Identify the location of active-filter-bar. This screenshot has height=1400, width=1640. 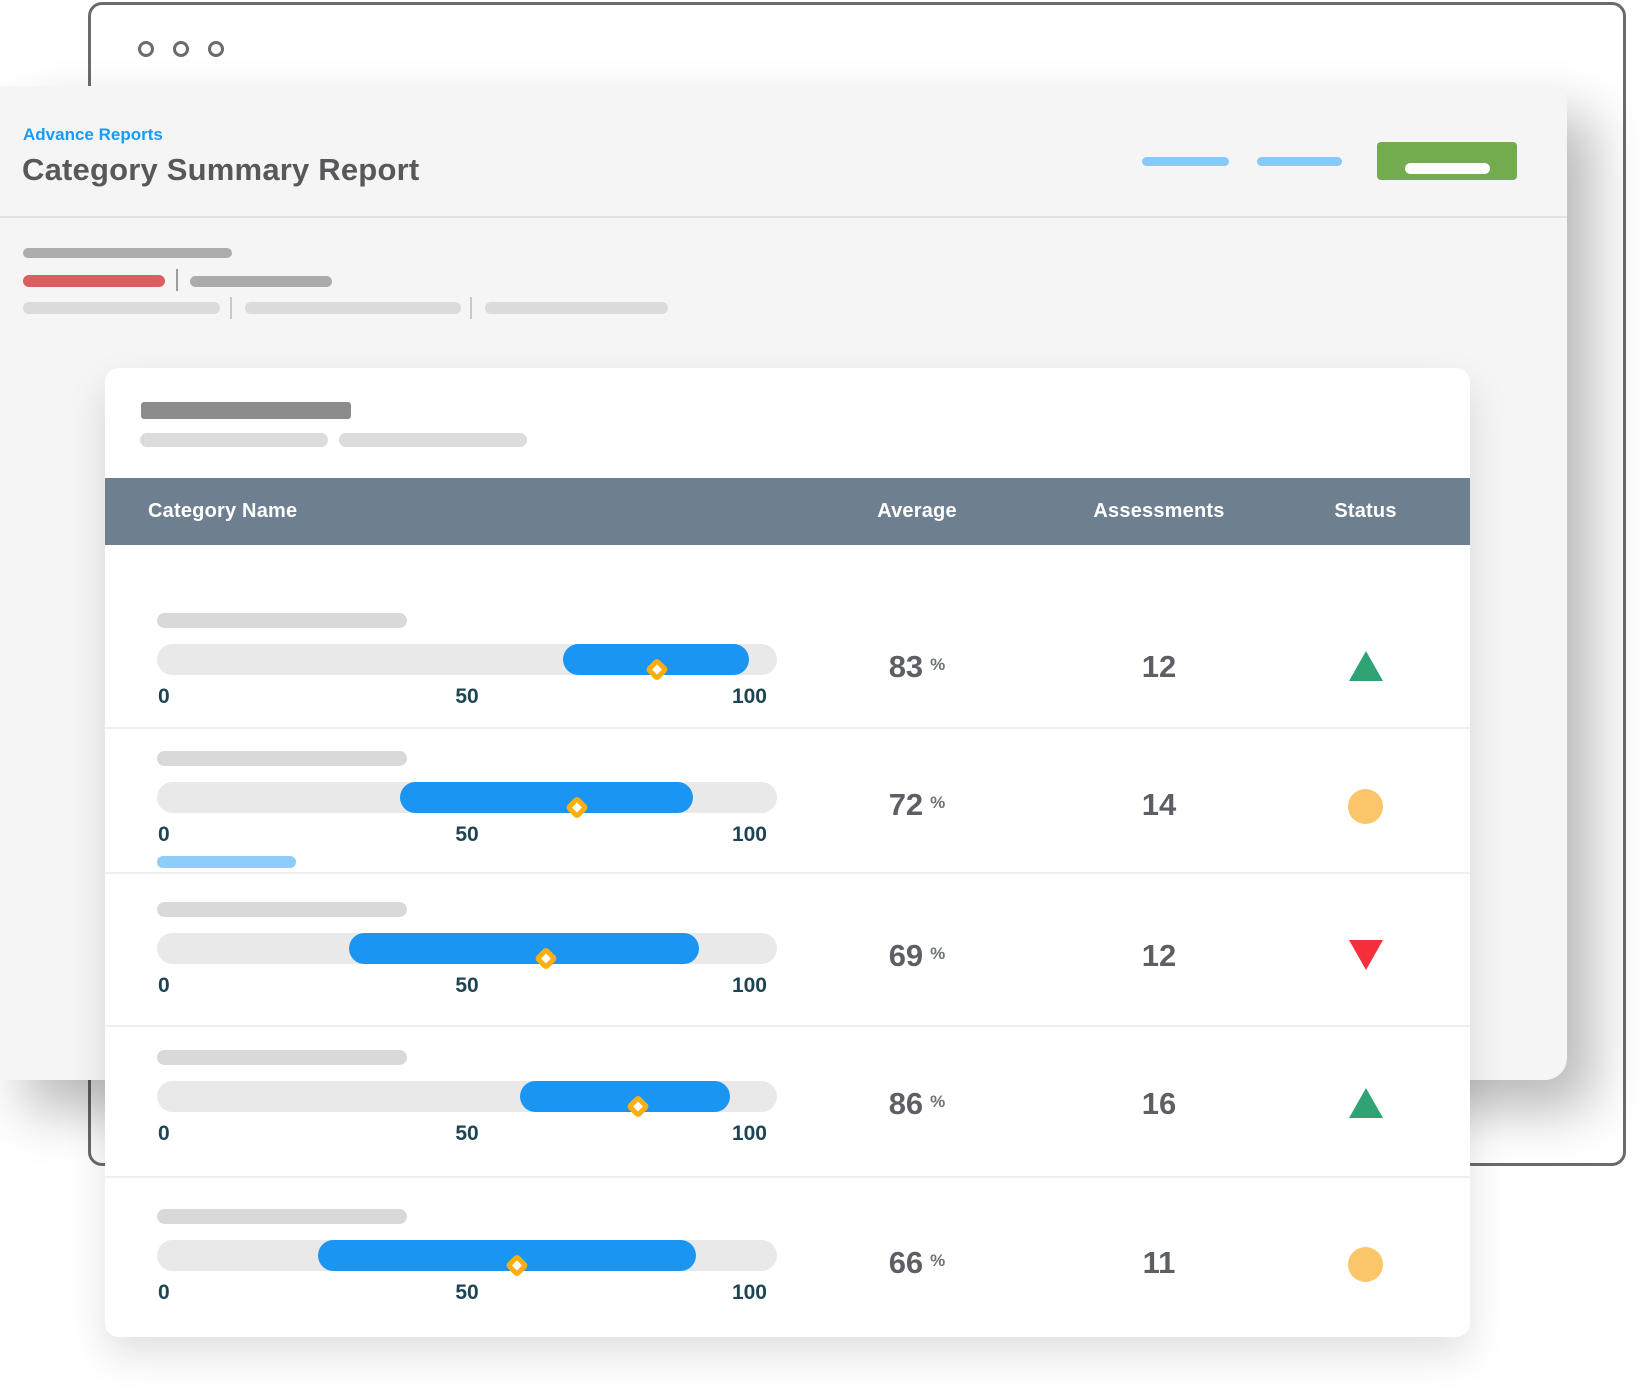
(94, 281).